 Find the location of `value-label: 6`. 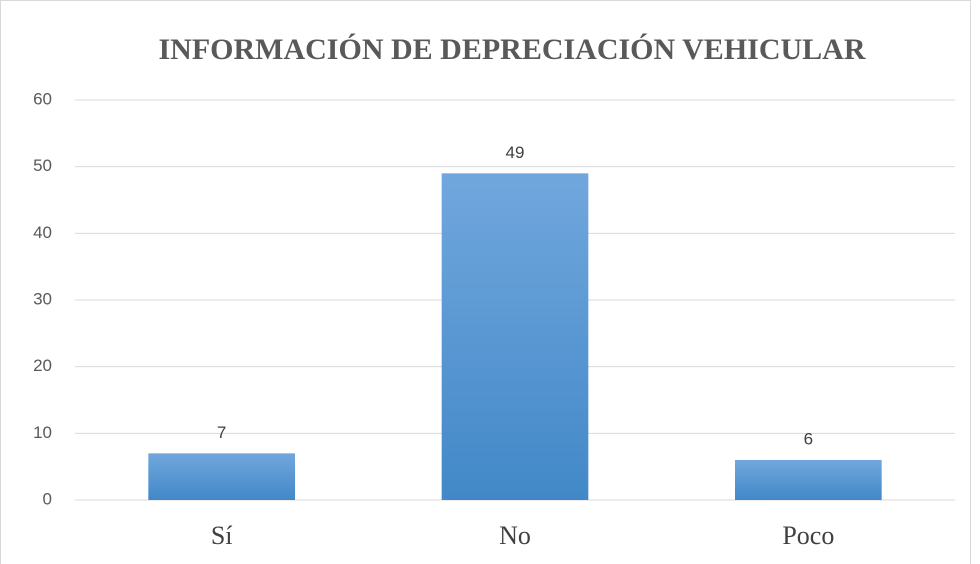

value-label: 6 is located at coordinates (808, 438).